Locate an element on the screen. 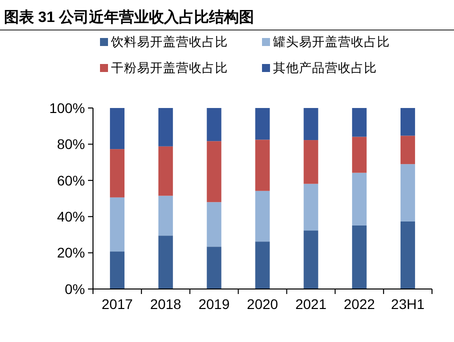  legend-label: 干粉易开盖营收占比 is located at coordinates (169, 67).